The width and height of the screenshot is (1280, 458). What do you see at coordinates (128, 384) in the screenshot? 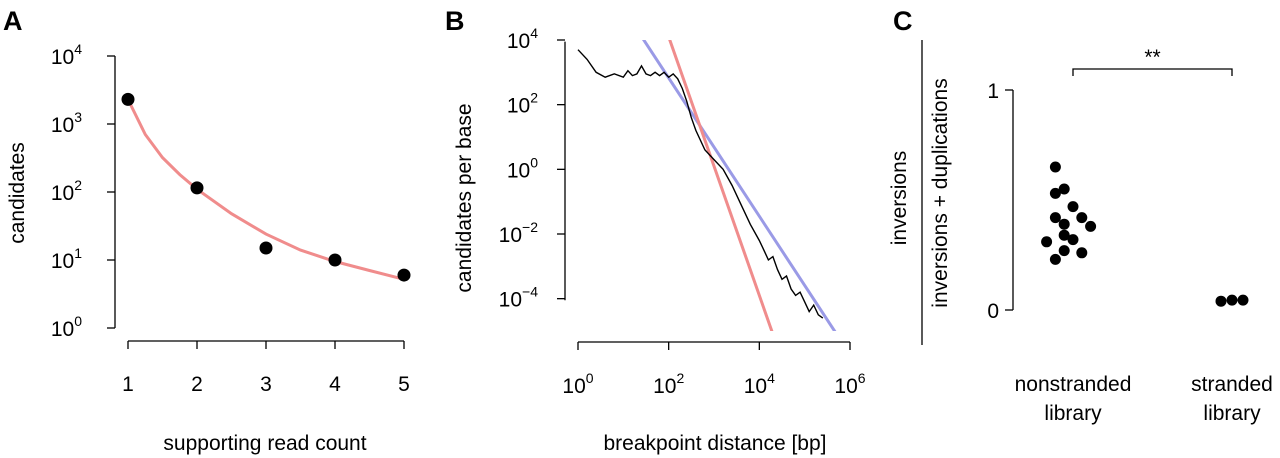
I see `panel-a-x-tick-label: 1` at bounding box center [128, 384].